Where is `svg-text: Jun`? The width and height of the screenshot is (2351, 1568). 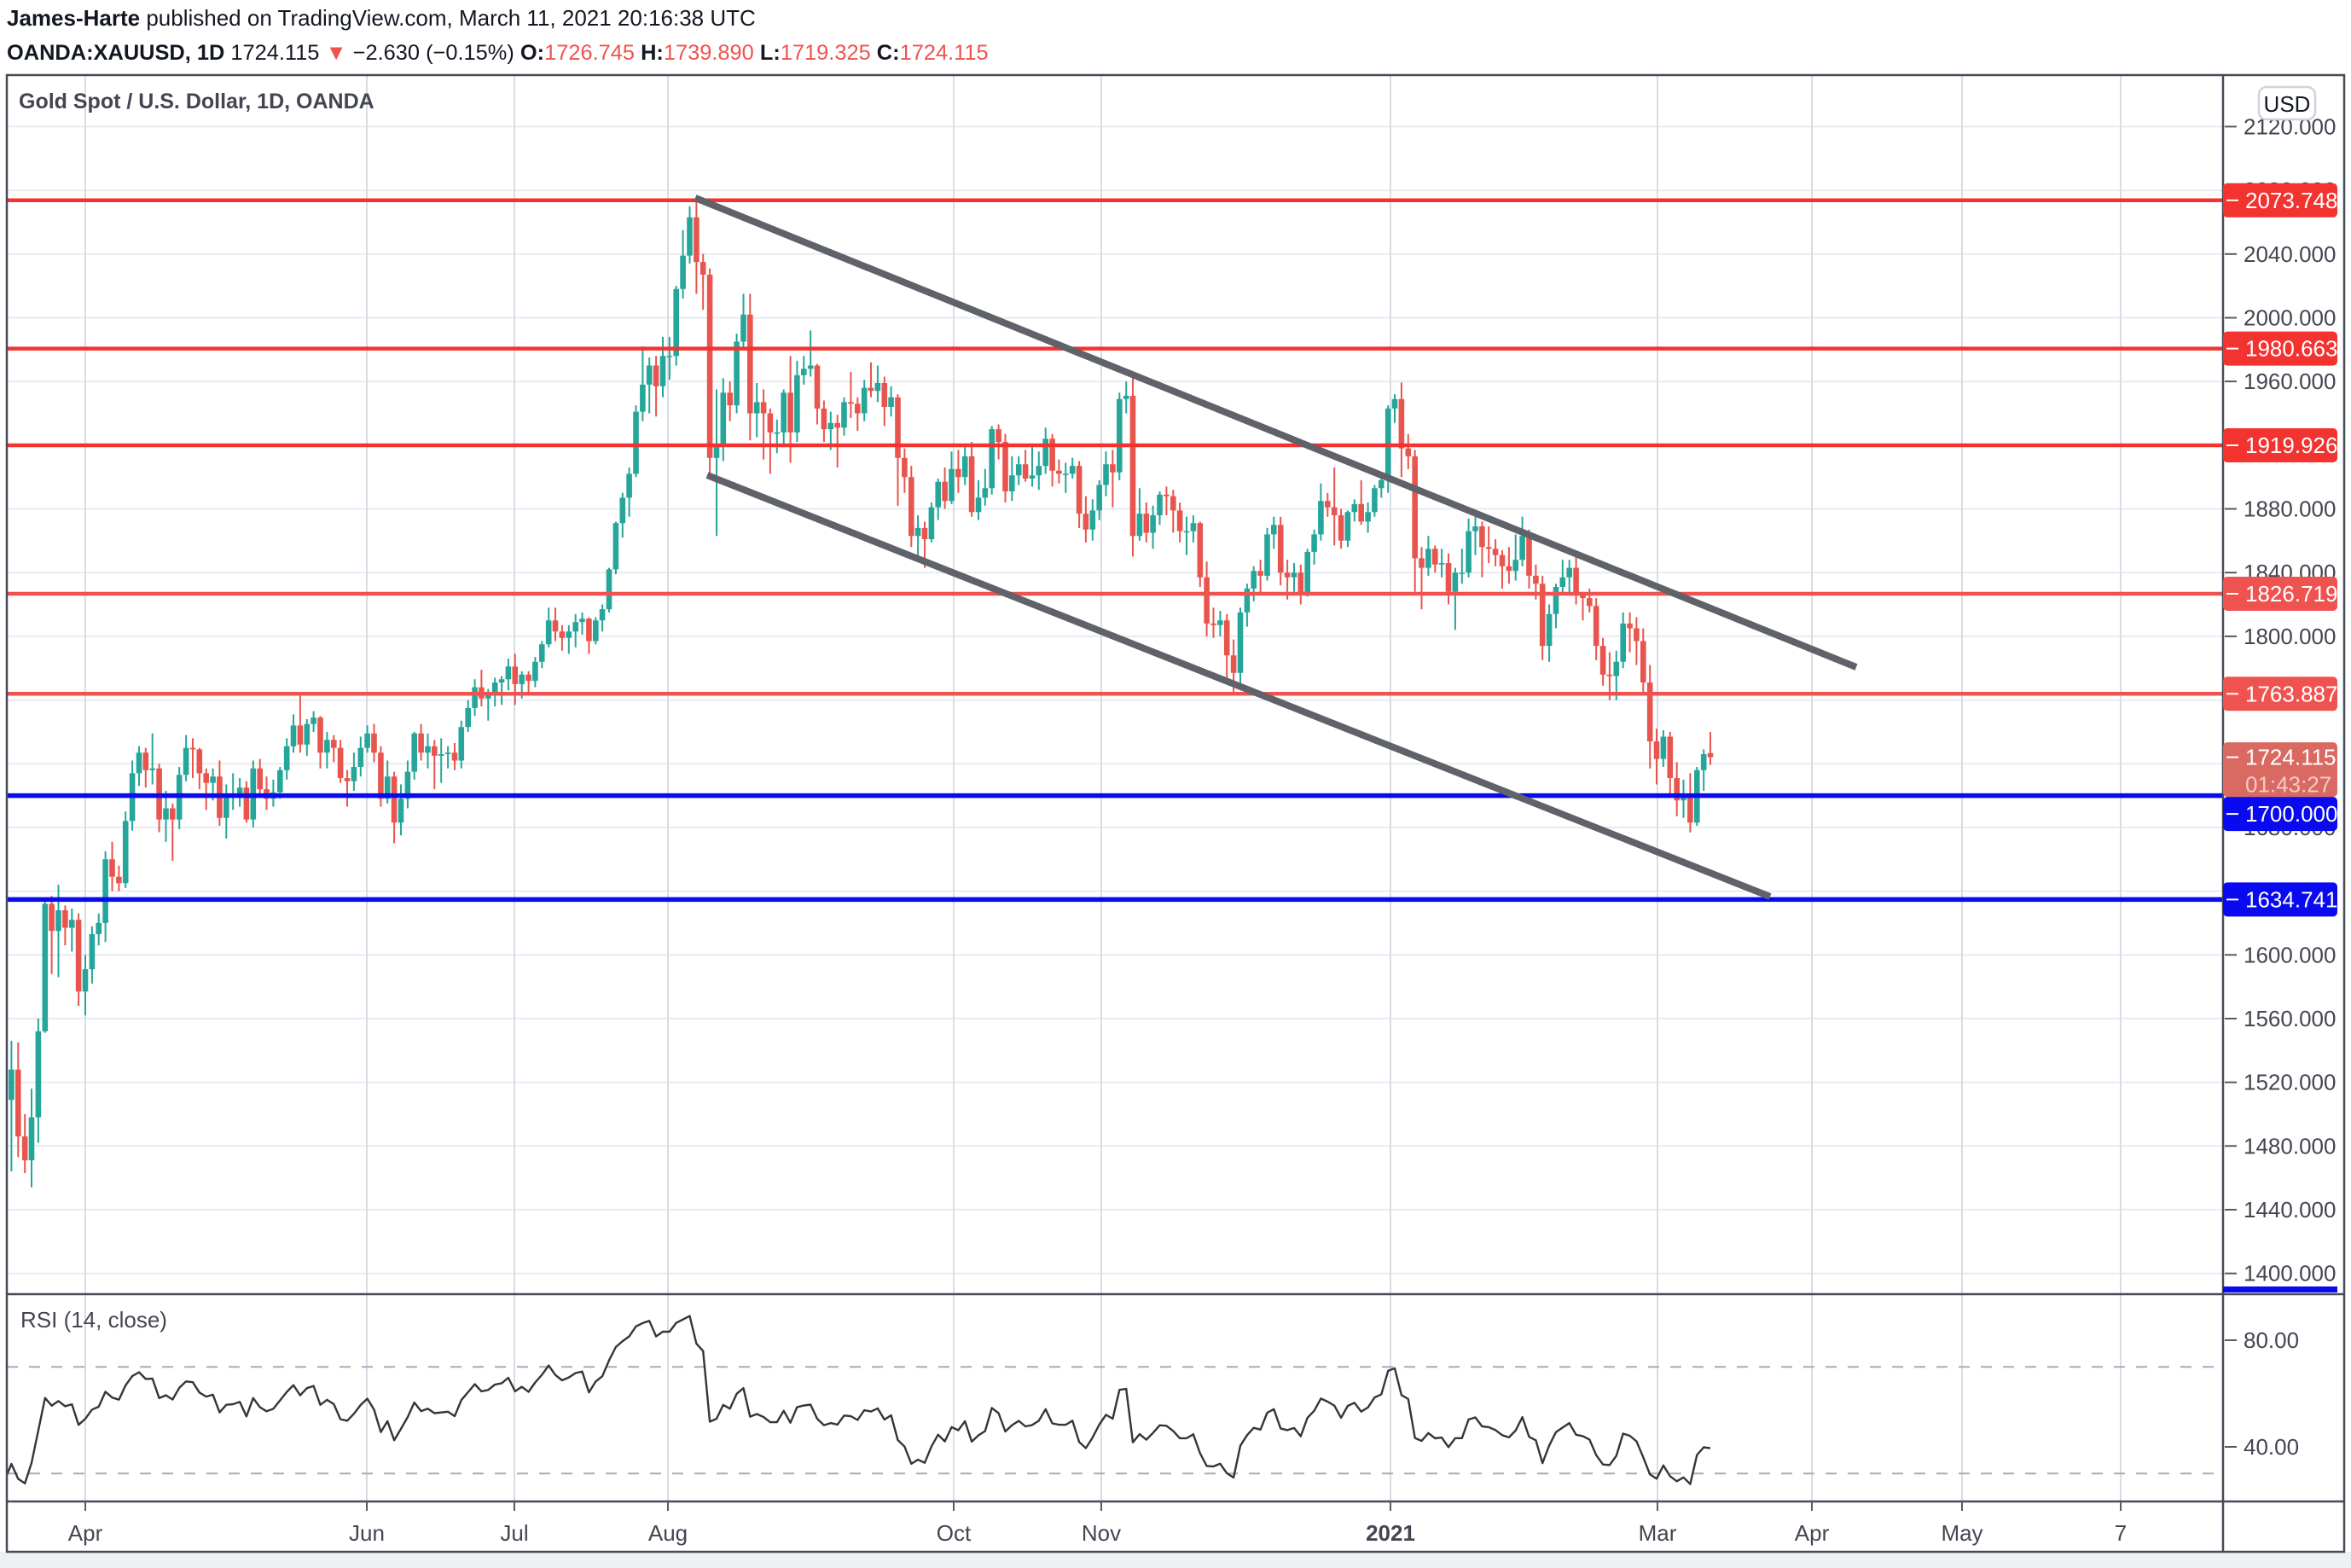 svg-text: Jun is located at coordinates (367, 1533).